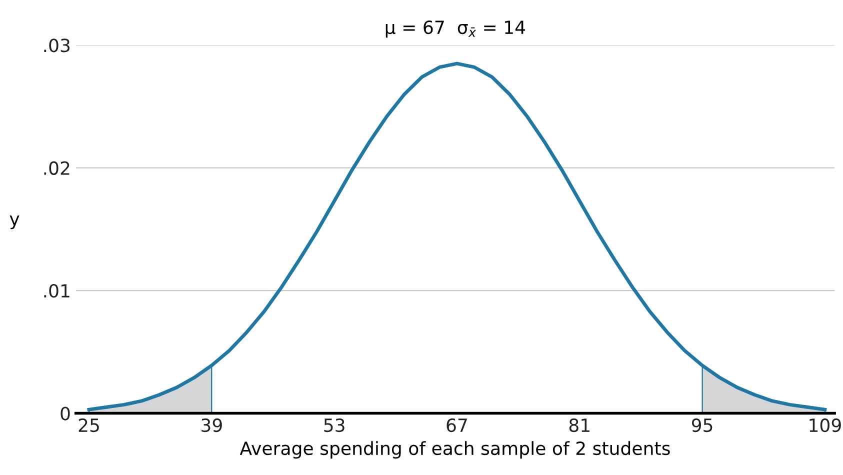 The width and height of the screenshot is (843, 475). What do you see at coordinates (455, 450) in the screenshot?
I see `x-axis-title: Average spending of each sample of 2 students` at bounding box center [455, 450].